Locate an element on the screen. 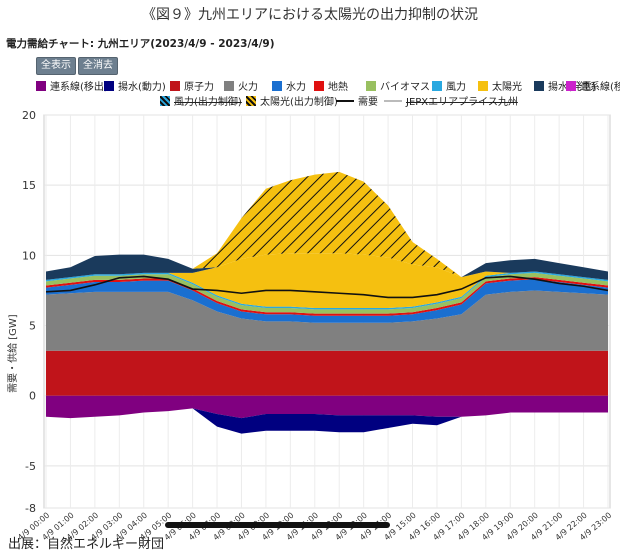 Image resolution: width=620 pixels, height=555 pixels. y-tick-label: 0 is located at coordinates (32, 396).